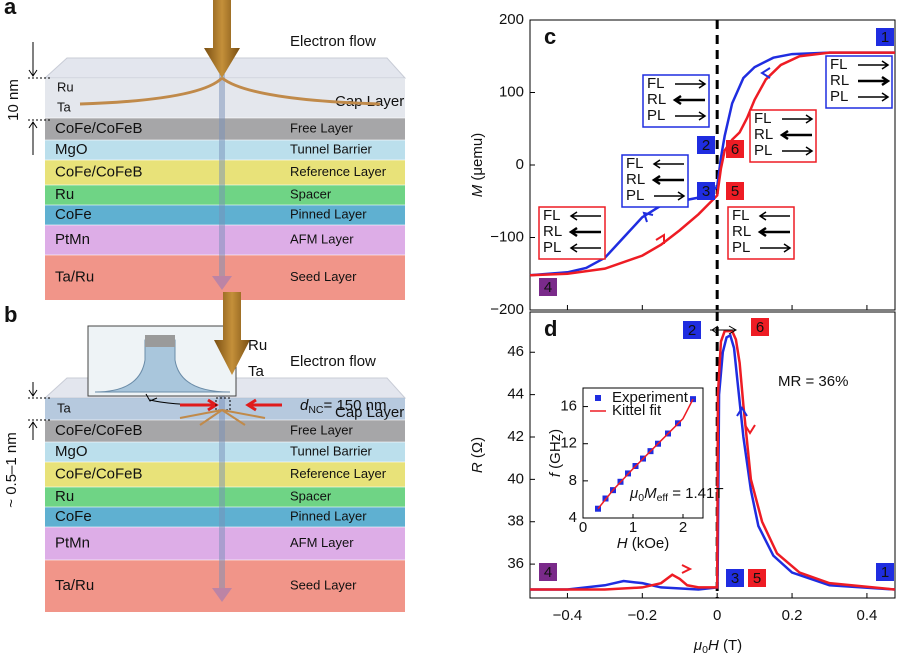 Image resolution: width=900 pixels, height=661 pixels. What do you see at coordinates (792, 615) in the screenshot?
I see `x-tick-label: 0.2` at bounding box center [792, 615].